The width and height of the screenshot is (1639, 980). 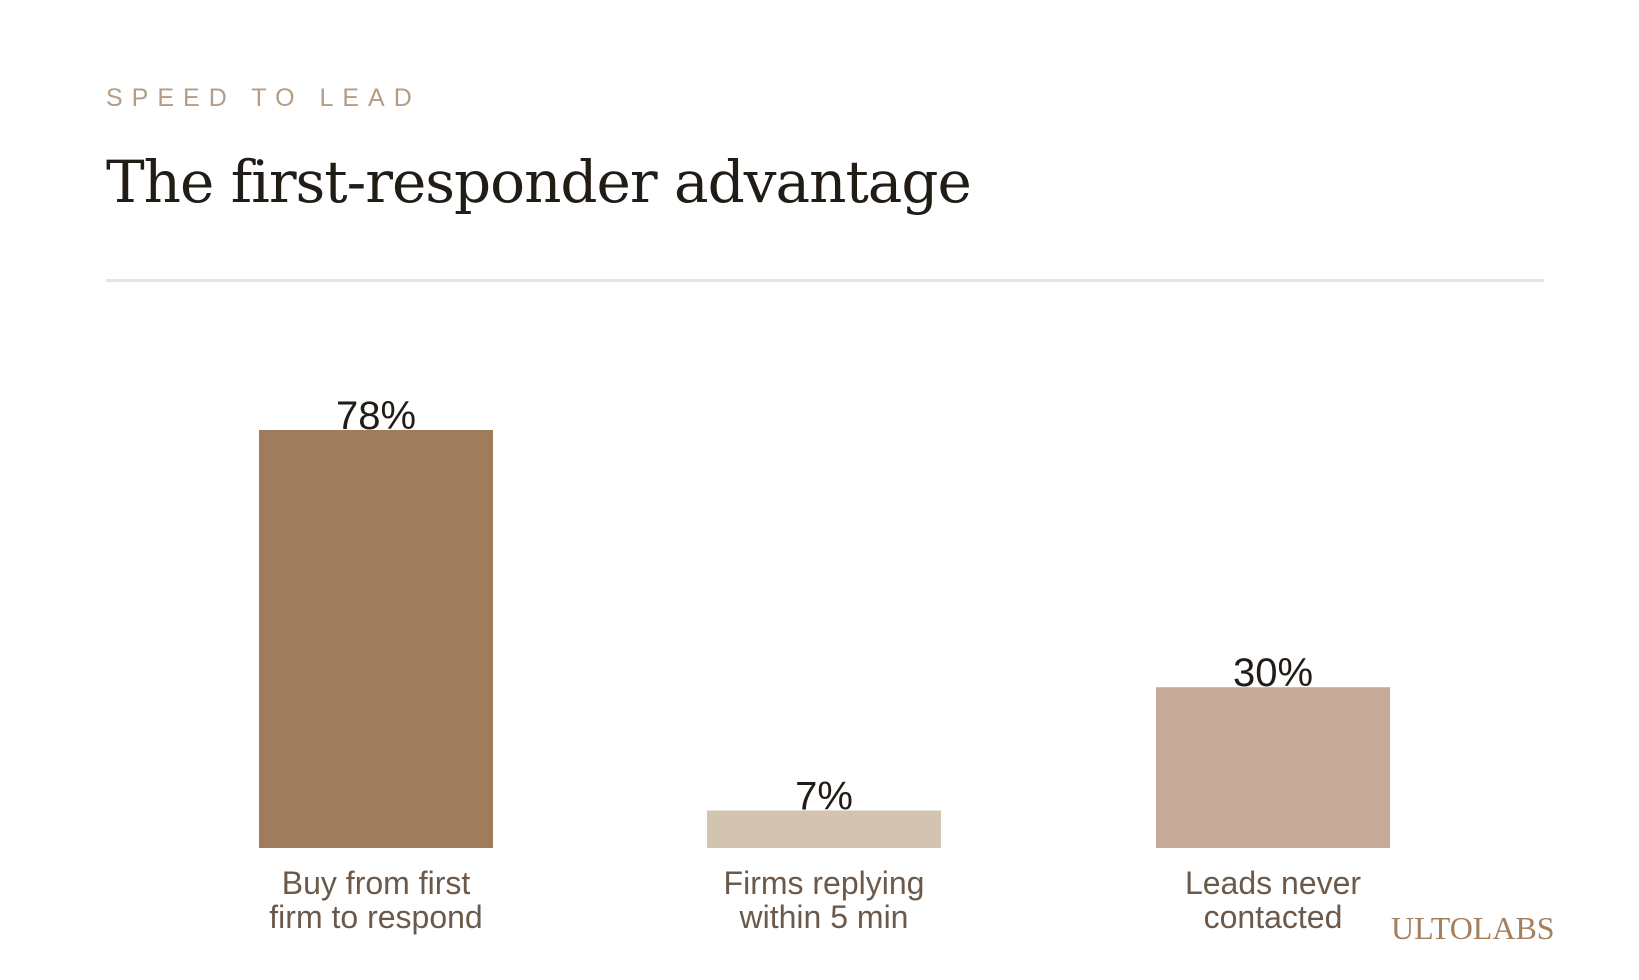 What do you see at coordinates (1273, 883) in the screenshot?
I see `category-label-3-line-1: Leads never` at bounding box center [1273, 883].